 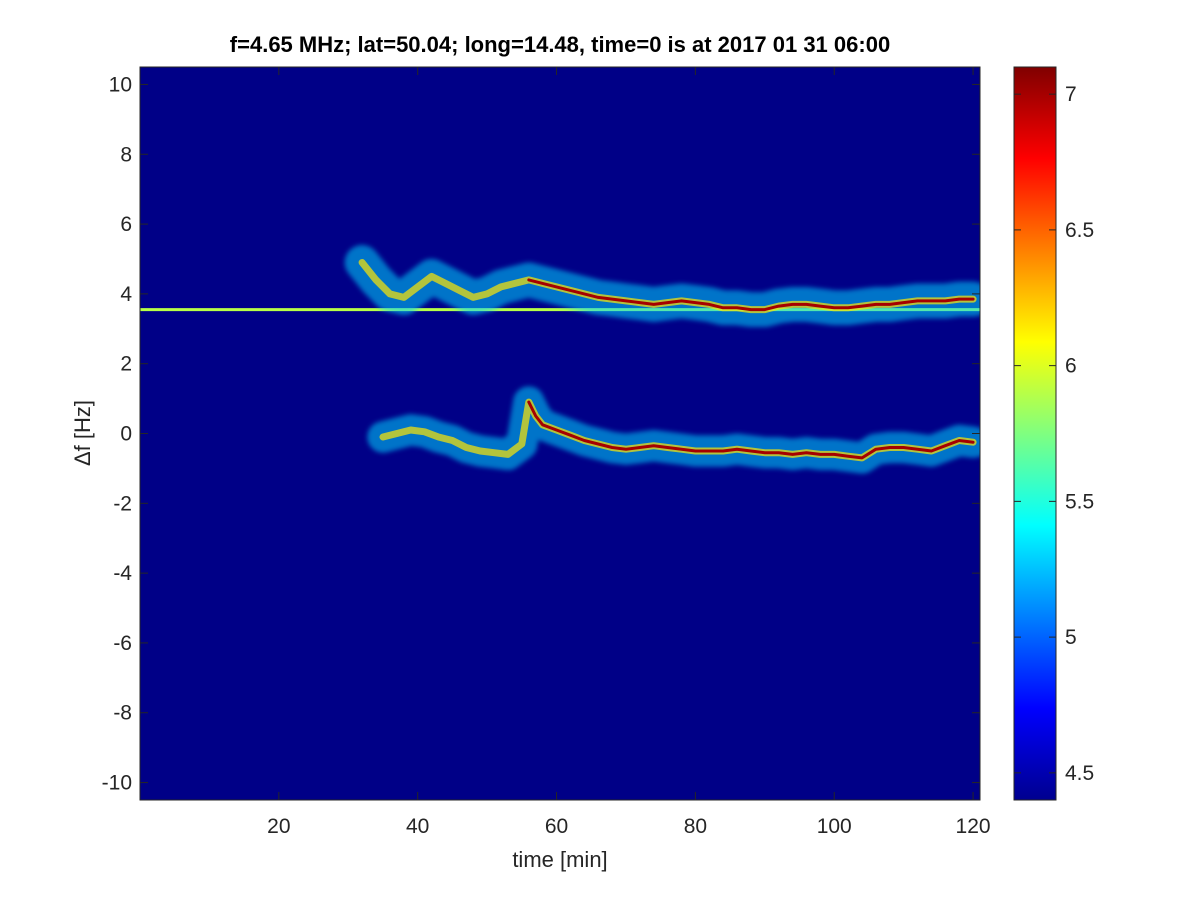 What do you see at coordinates (122, 643) in the screenshot?
I see `y-tick-label: -6` at bounding box center [122, 643].